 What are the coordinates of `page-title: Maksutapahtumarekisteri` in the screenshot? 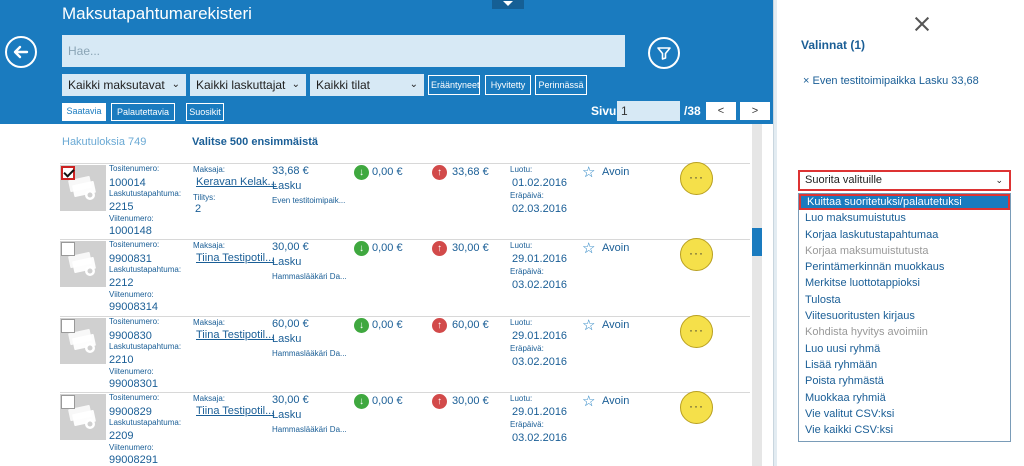 It's located at (157, 13).